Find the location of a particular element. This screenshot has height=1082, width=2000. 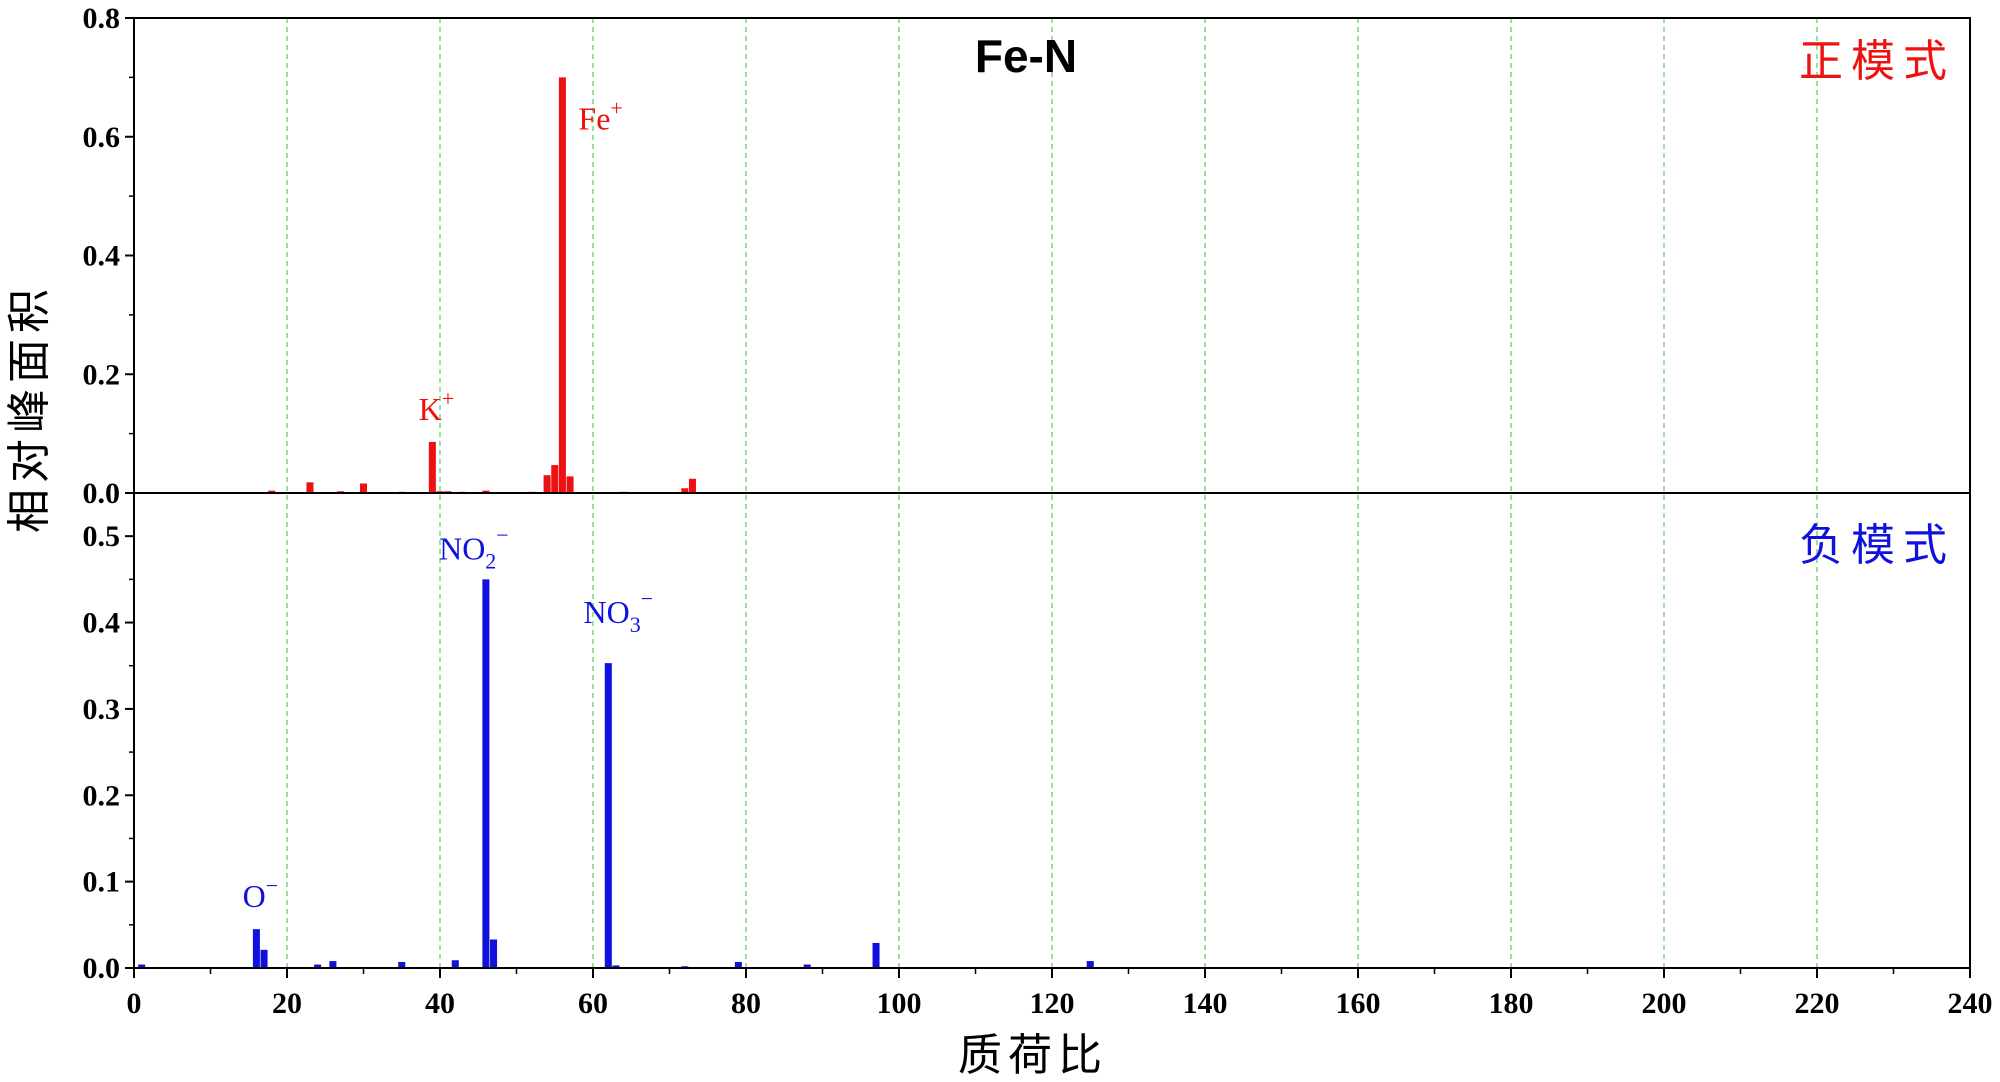

y-tick-label: 0.1 is located at coordinates (102, 882).